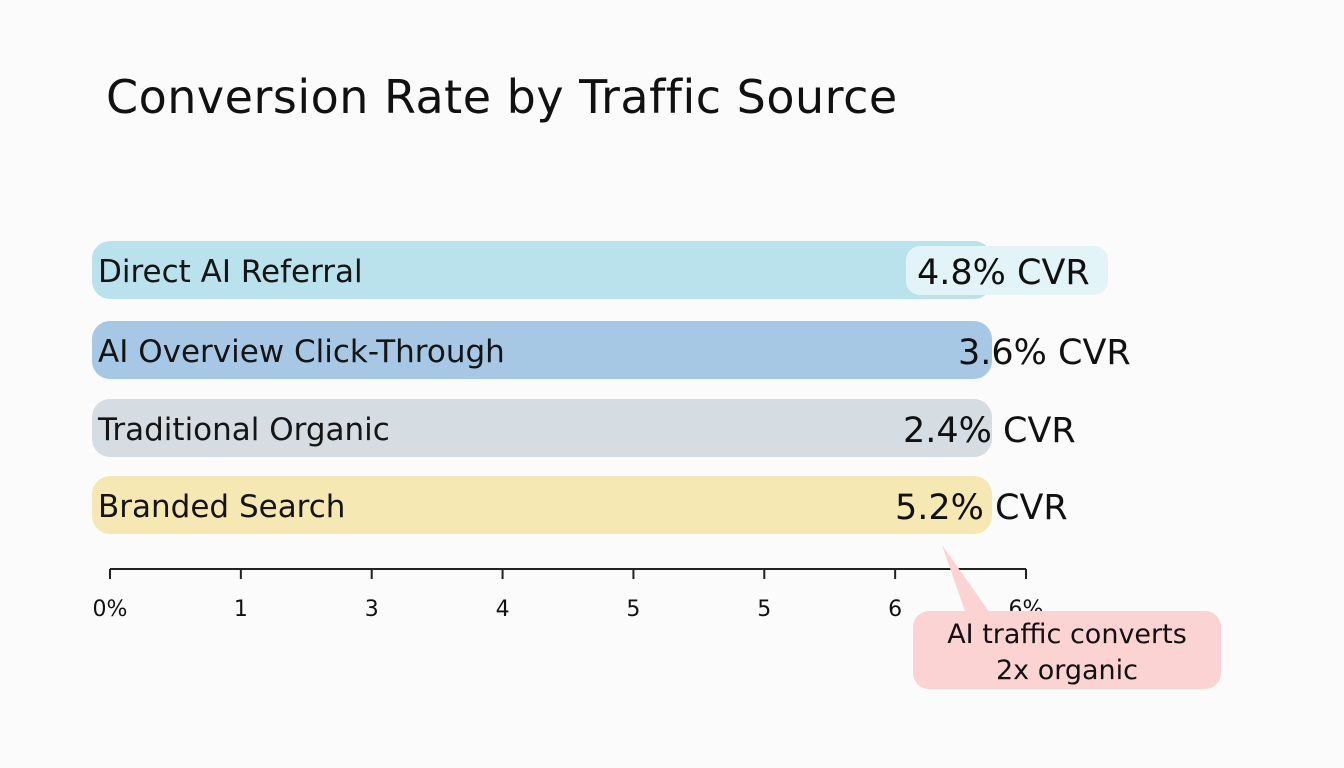 Image resolution: width=1344 pixels, height=768 pixels. Describe the element at coordinates (895, 609) in the screenshot. I see `x-tick-label-6: 6` at that location.